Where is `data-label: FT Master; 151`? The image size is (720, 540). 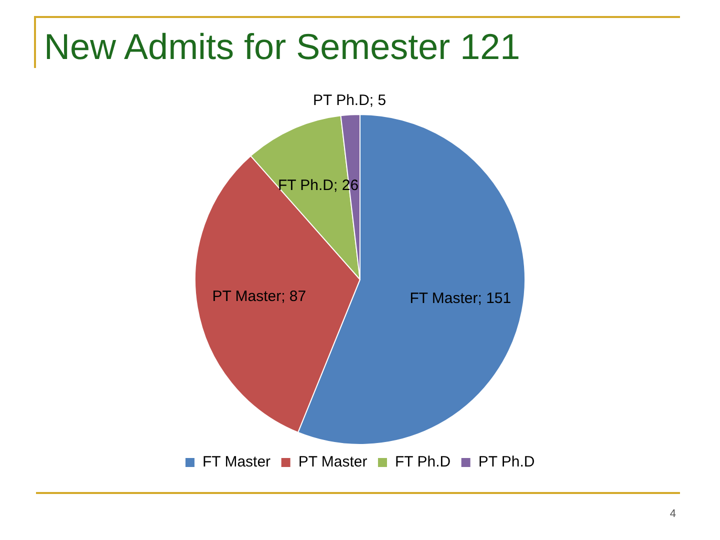 data-label: FT Master; 151 is located at coordinates (461, 299).